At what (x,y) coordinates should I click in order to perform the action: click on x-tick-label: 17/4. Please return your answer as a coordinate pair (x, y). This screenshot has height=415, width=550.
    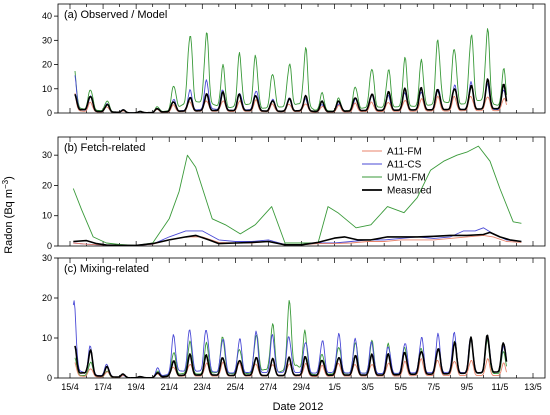
    Looking at the image, I should click on (103, 387).